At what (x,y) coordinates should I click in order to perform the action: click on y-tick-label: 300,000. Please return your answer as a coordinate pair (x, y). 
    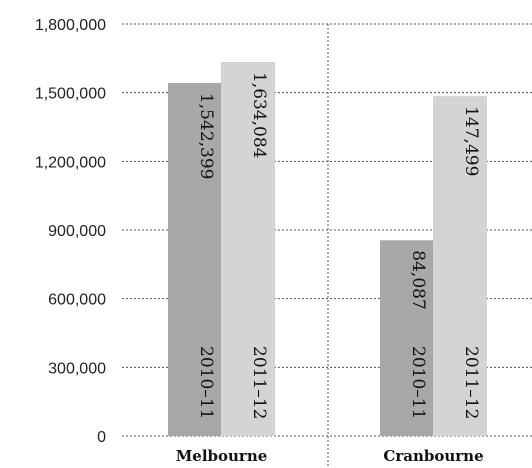
    Looking at the image, I should click on (77, 368).